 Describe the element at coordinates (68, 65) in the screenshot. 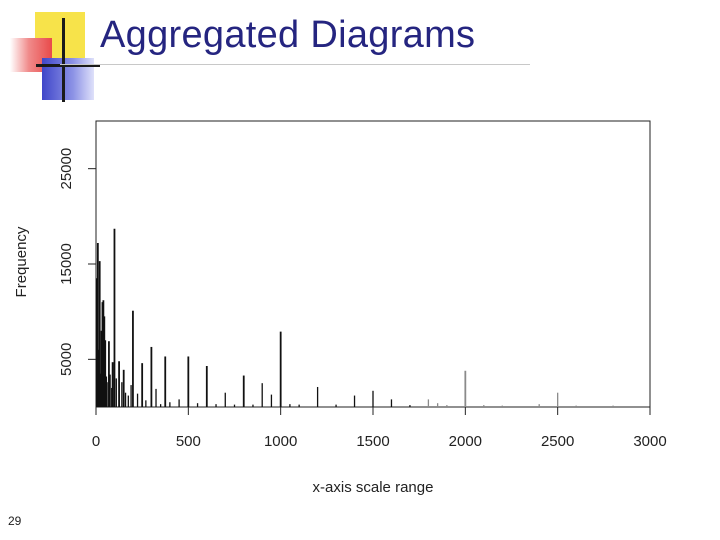

I see `logo-horizontal-line` at that location.